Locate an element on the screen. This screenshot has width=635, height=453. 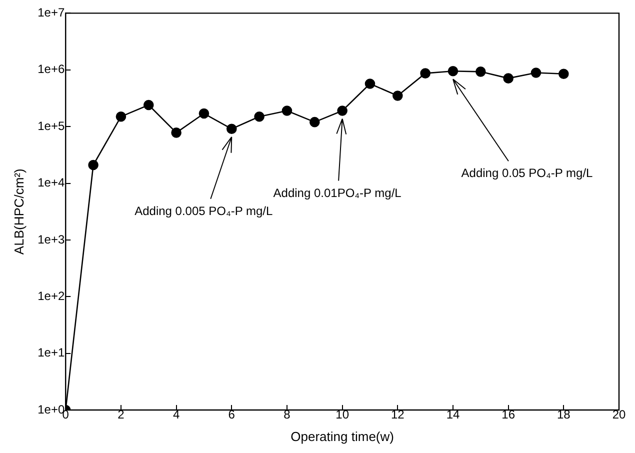
x-tick-label: 20 is located at coordinates (619, 415).